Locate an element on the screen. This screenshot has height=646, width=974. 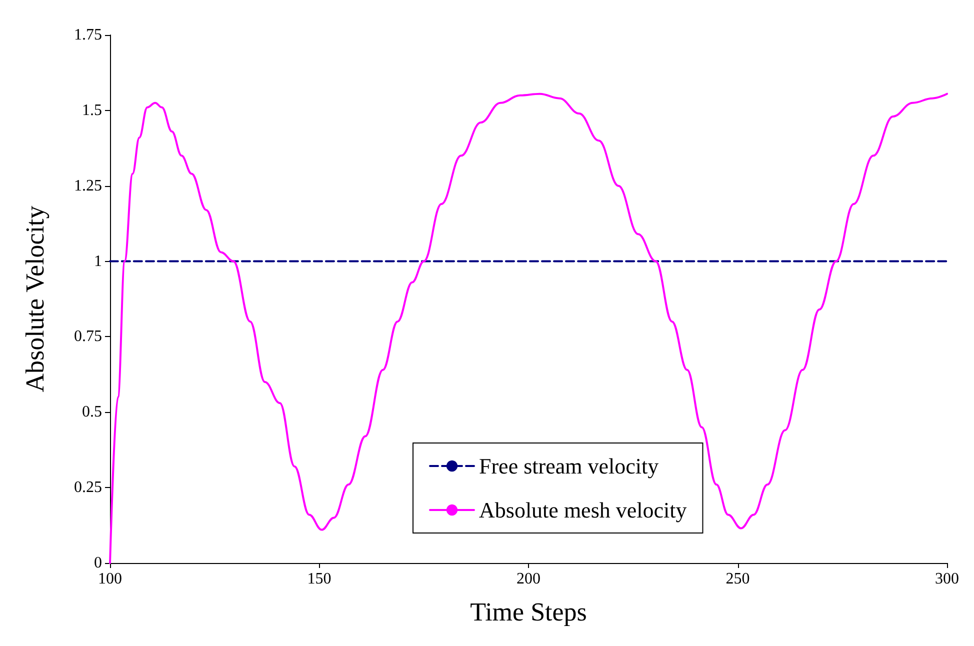
y-axis-title: Absolute Velocity is located at coordinates (35, 299).